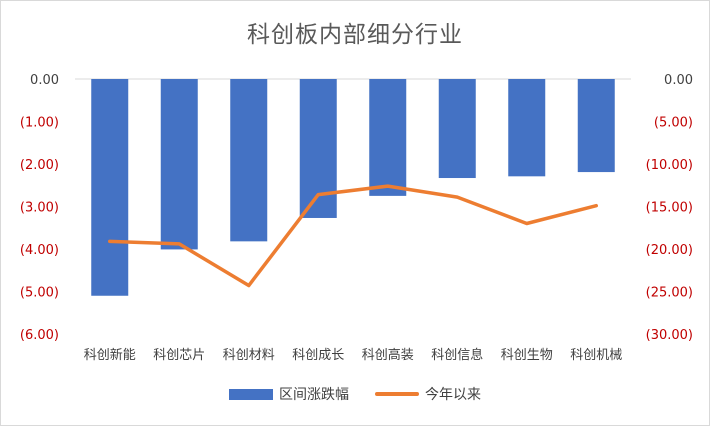 The width and height of the screenshot is (710, 426). What do you see at coordinates (39, 250) in the screenshot?
I see `y-left-tick-label: (4.00)` at bounding box center [39, 250].